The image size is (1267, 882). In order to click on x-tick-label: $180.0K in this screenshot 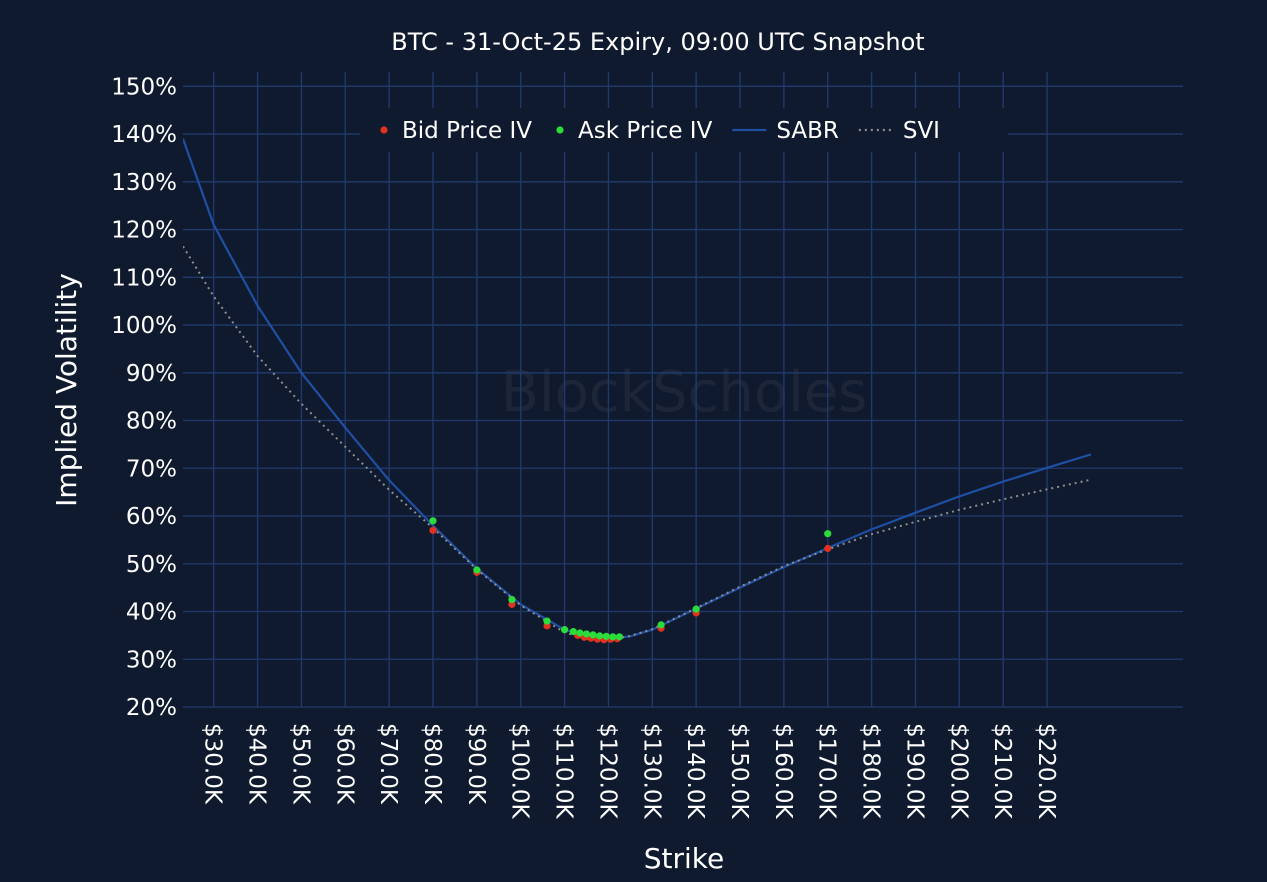, I will do `click(871, 771)`.